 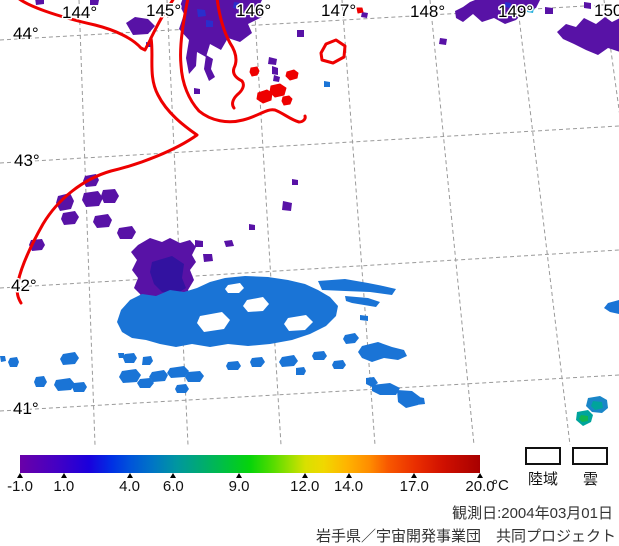 I want to click on colorbar-tick-label: 12.0, so click(x=305, y=486).